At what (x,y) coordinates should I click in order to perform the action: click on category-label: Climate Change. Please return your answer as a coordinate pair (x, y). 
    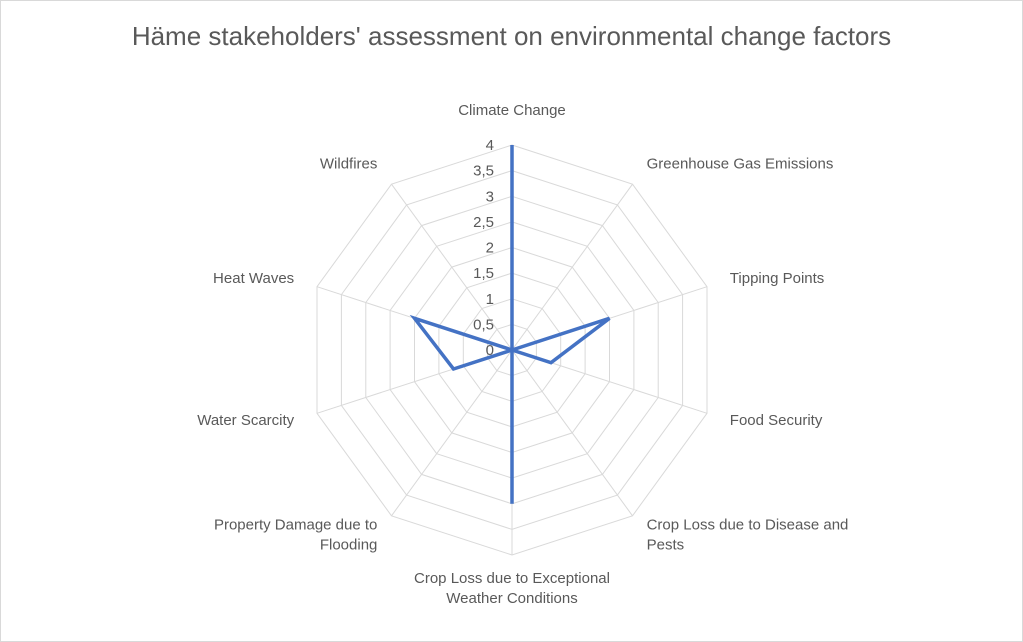
    Looking at the image, I should click on (512, 110).